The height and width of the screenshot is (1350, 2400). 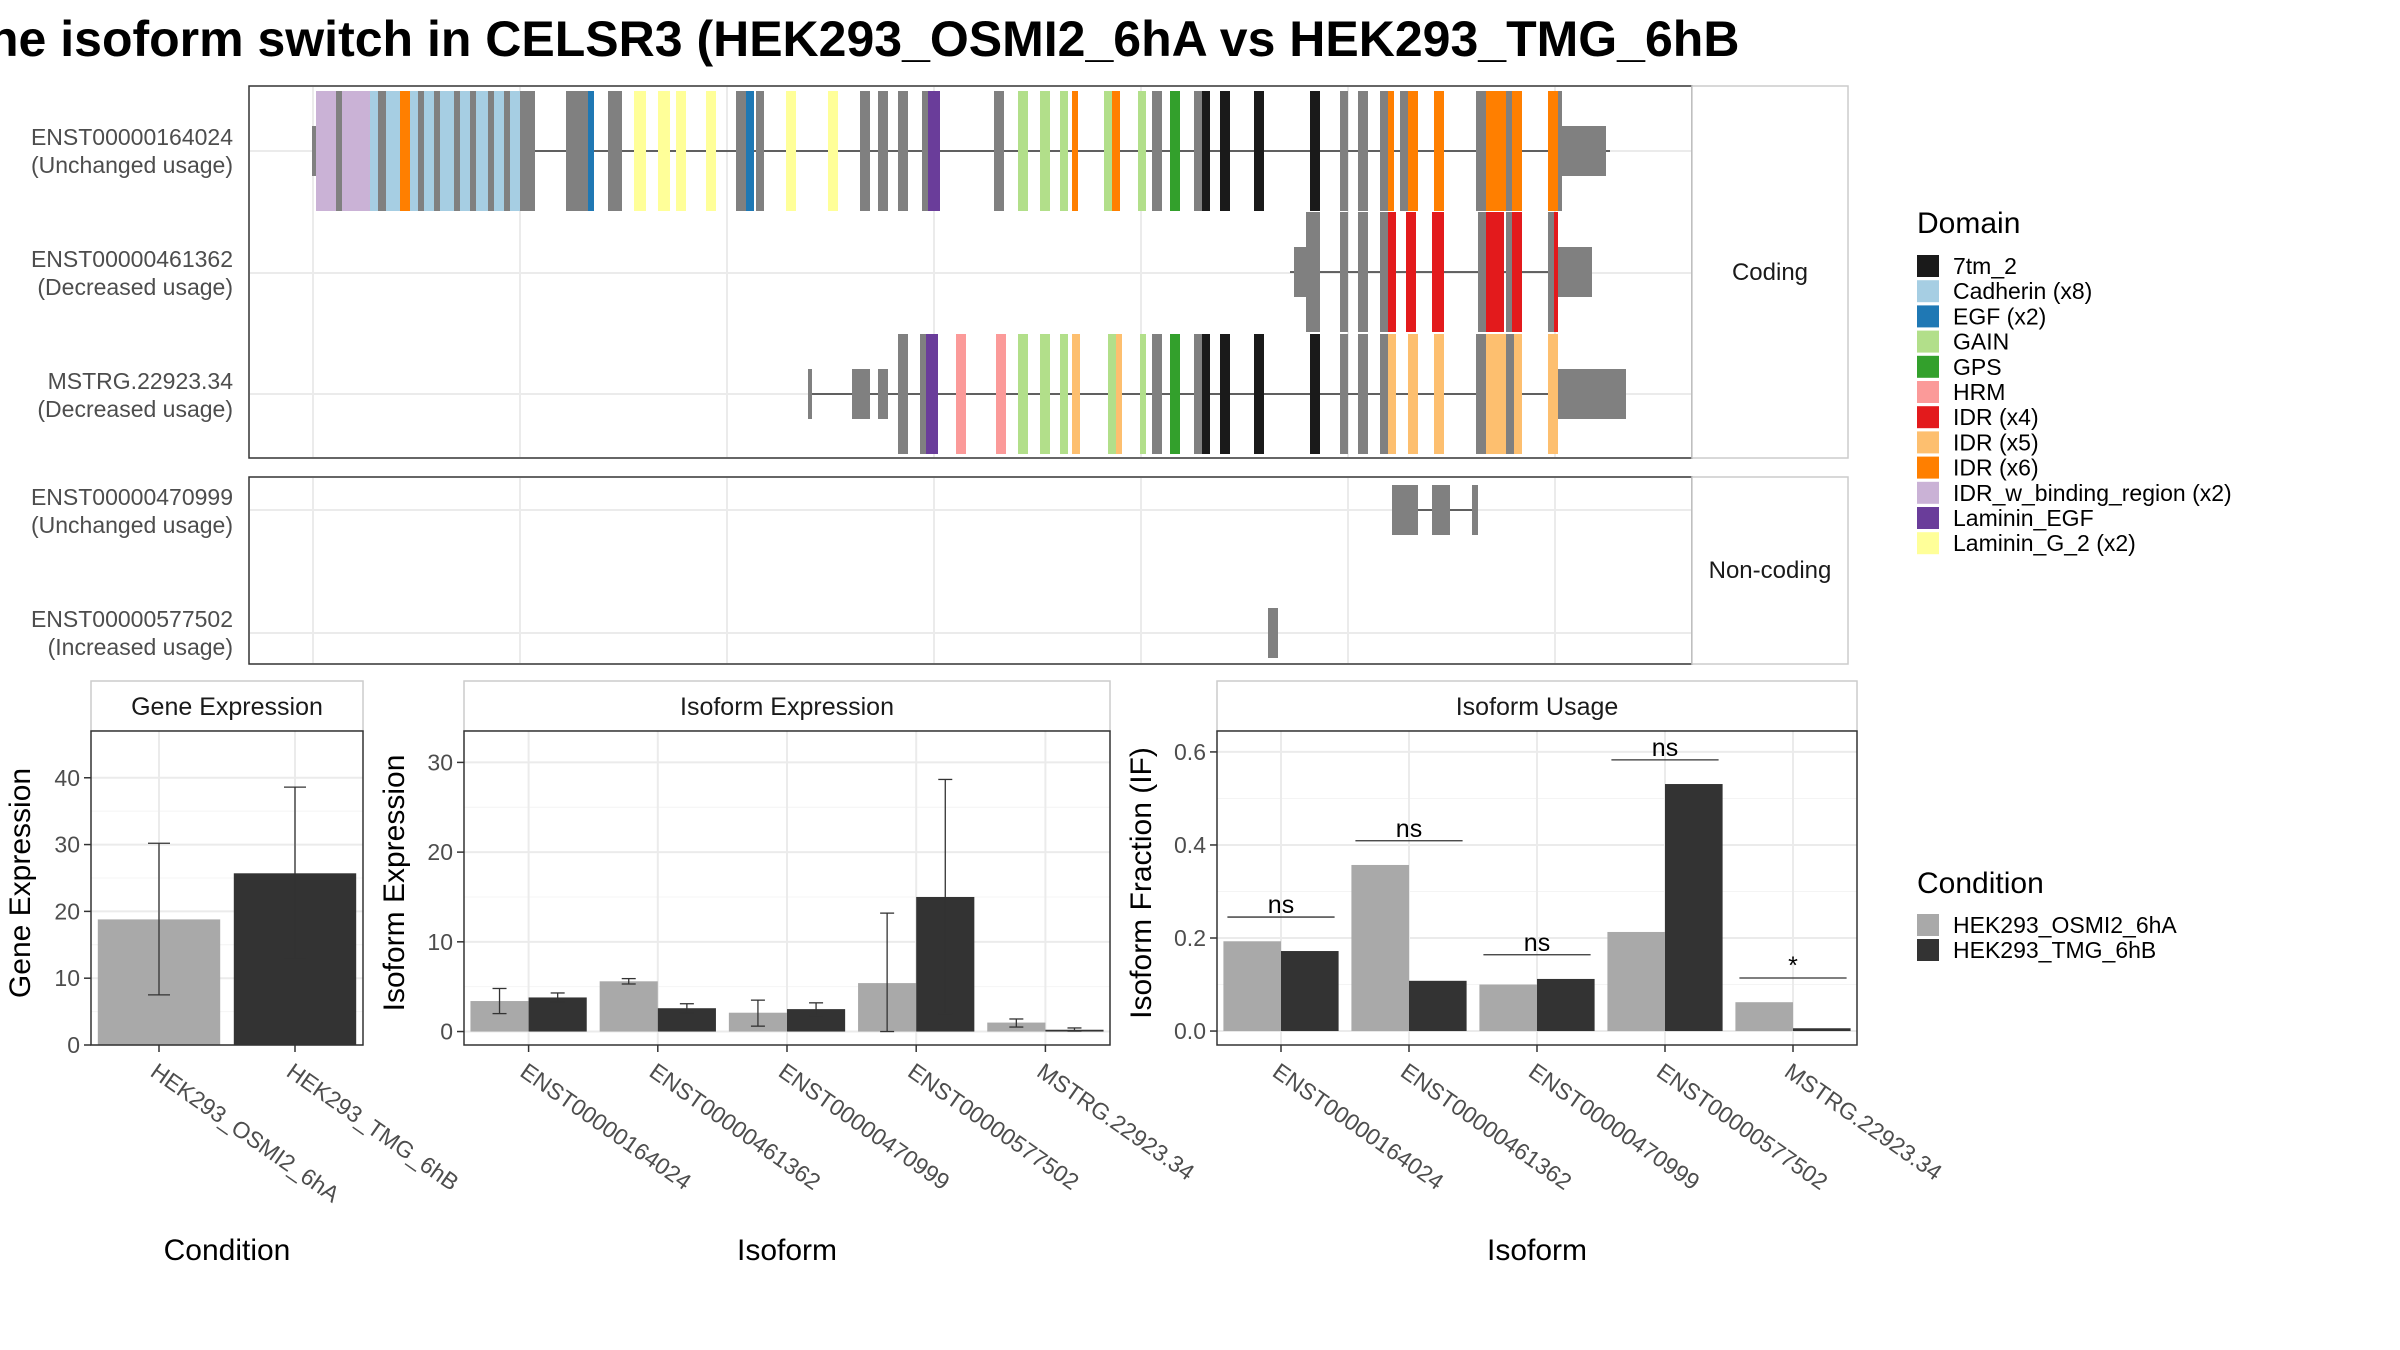 What do you see at coordinates (132, 619) in the screenshot?
I see `isoform-label-id: ENST00000577502` at bounding box center [132, 619].